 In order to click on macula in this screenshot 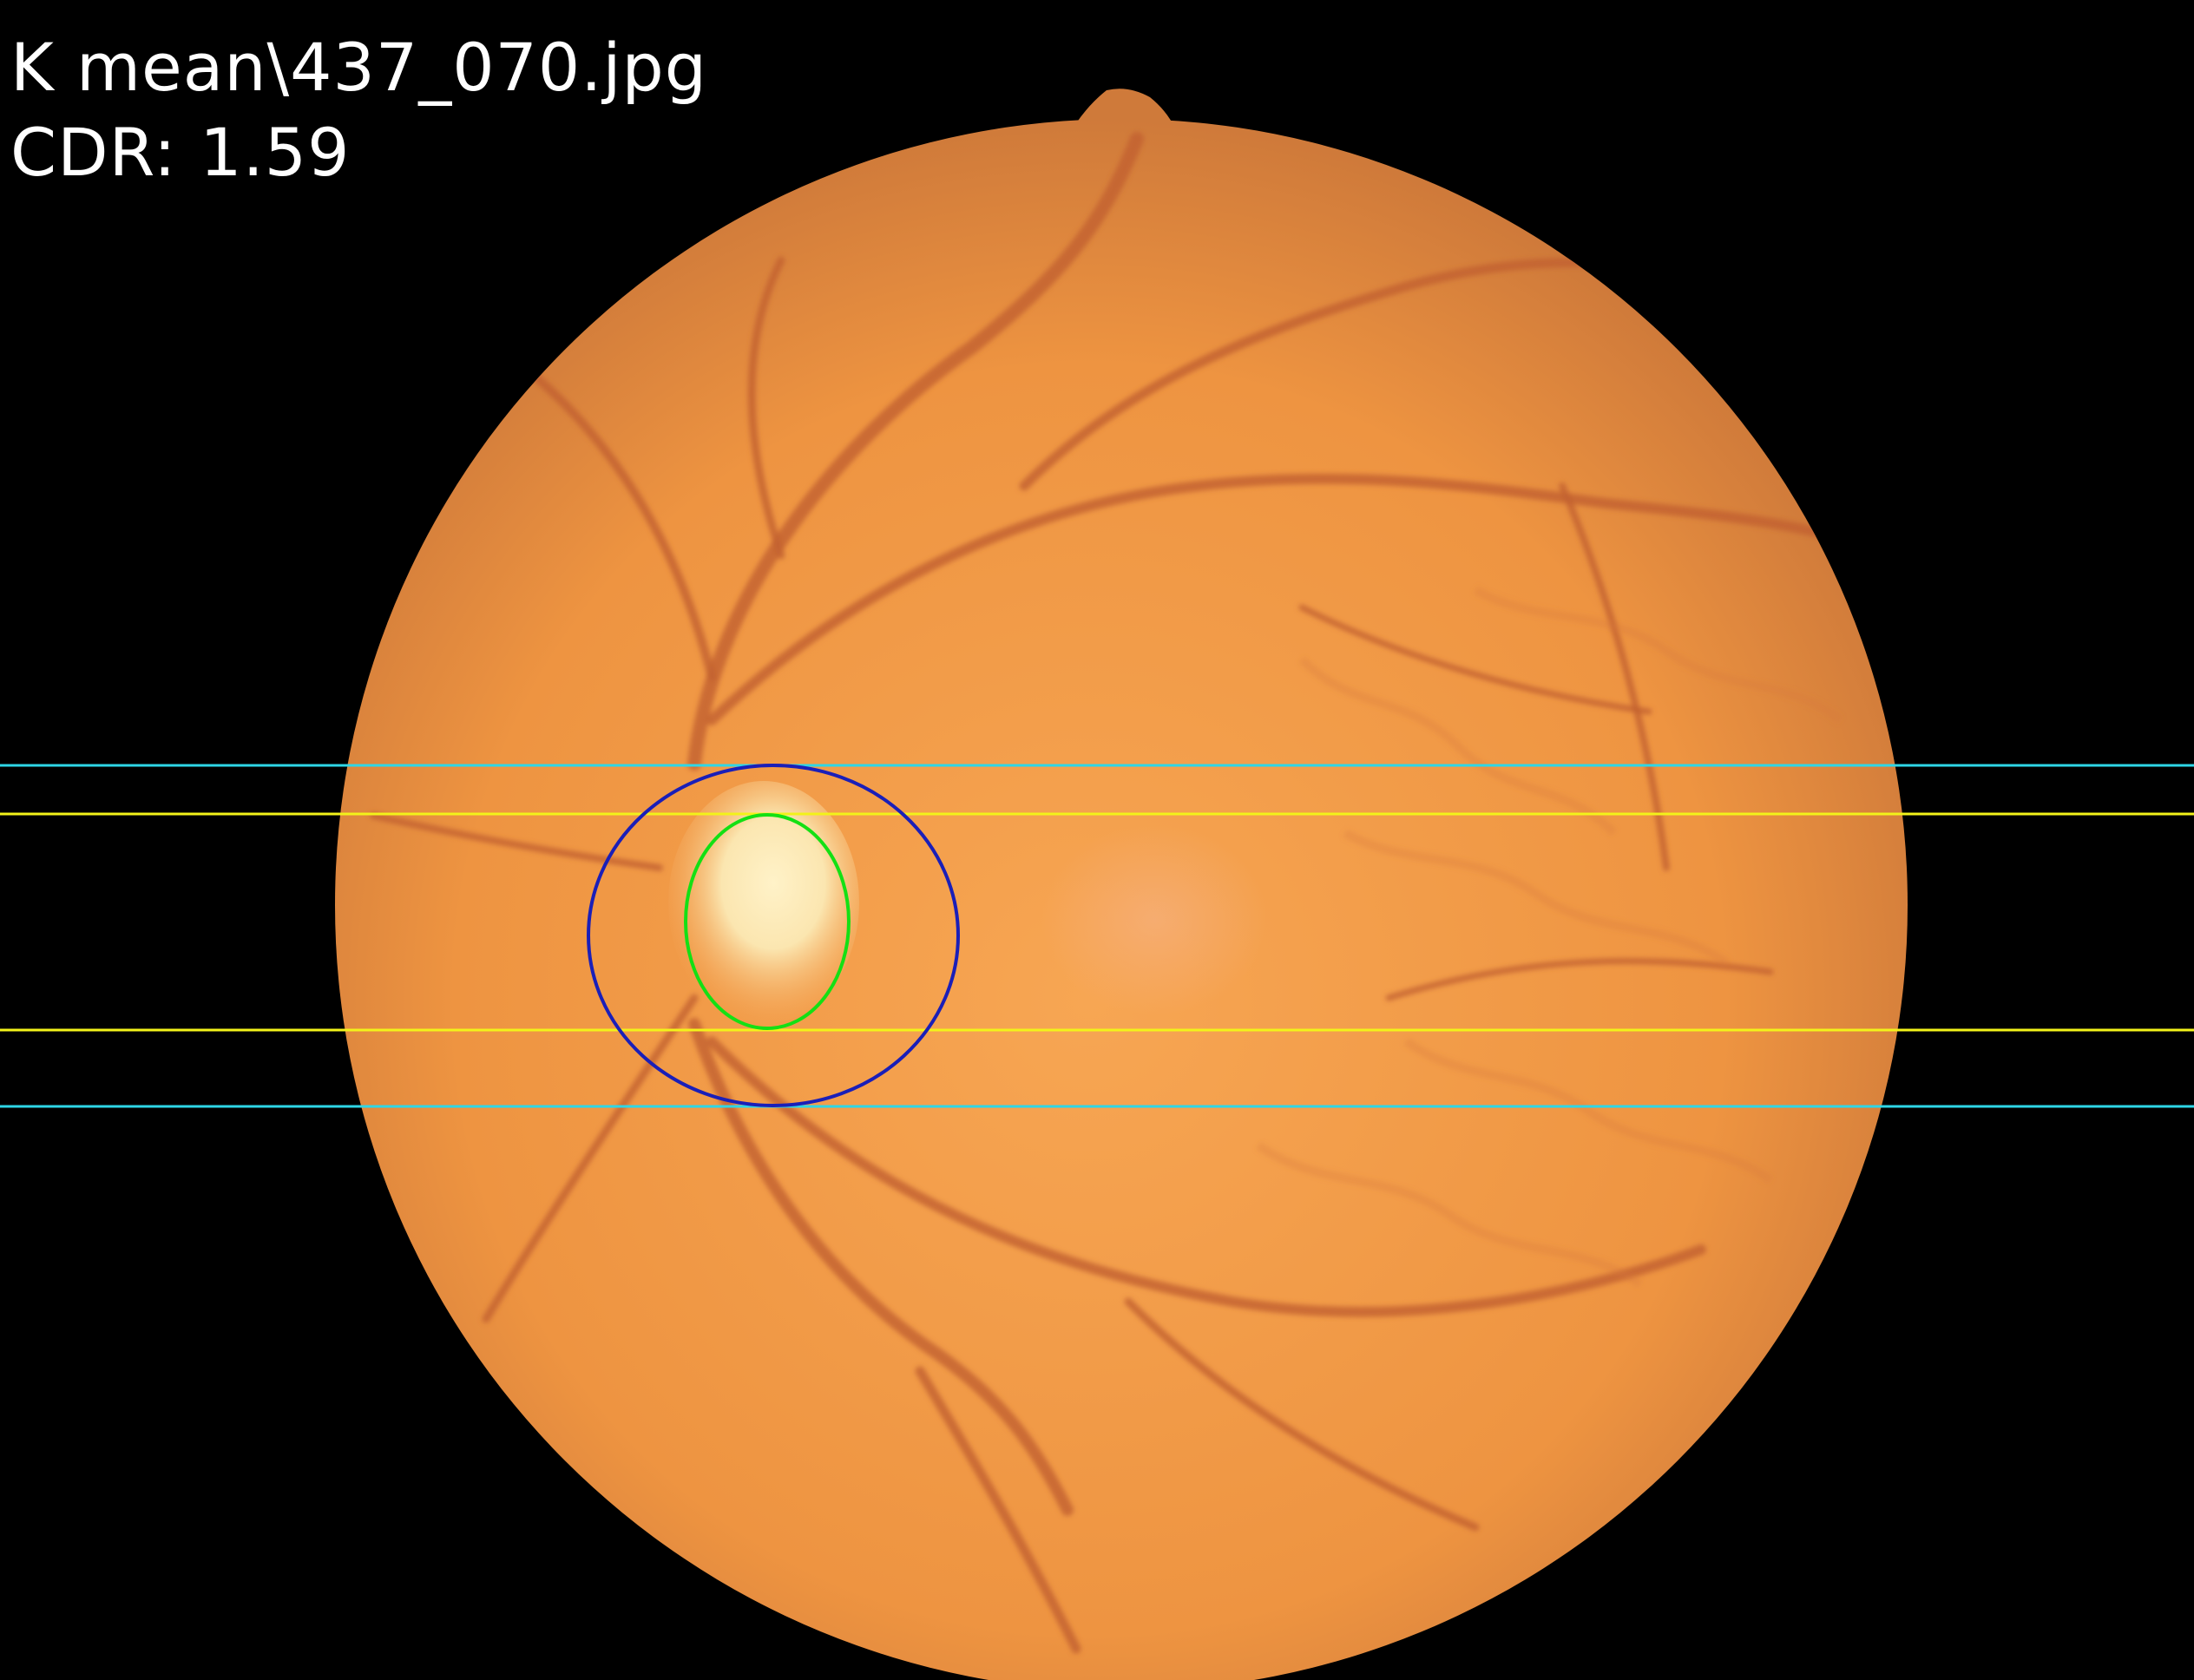, I will do `click(1154, 919)`.